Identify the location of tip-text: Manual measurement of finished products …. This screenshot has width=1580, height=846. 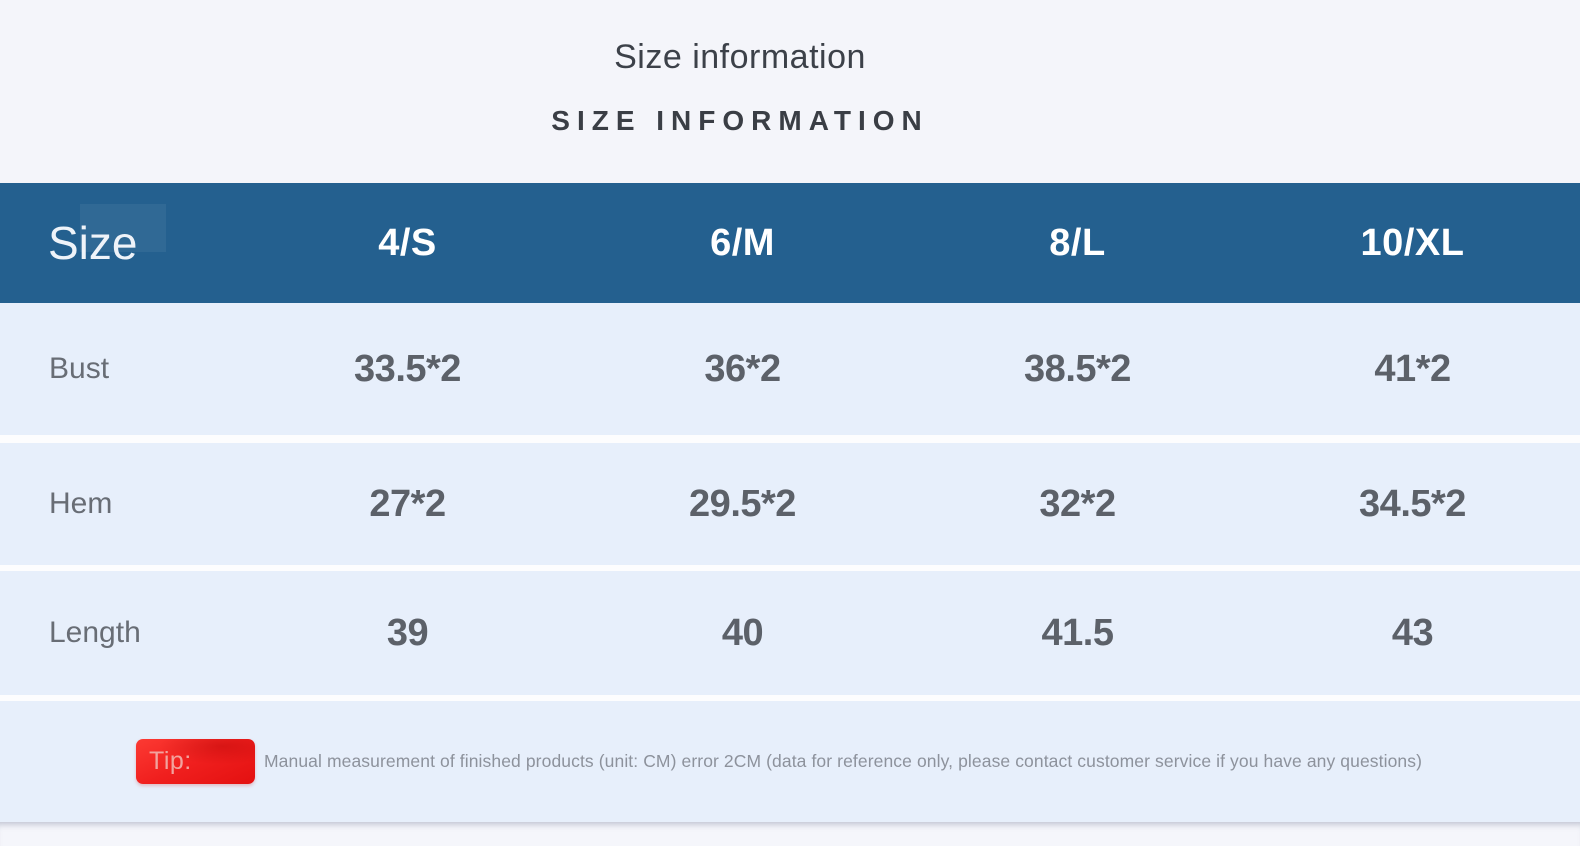
(843, 761).